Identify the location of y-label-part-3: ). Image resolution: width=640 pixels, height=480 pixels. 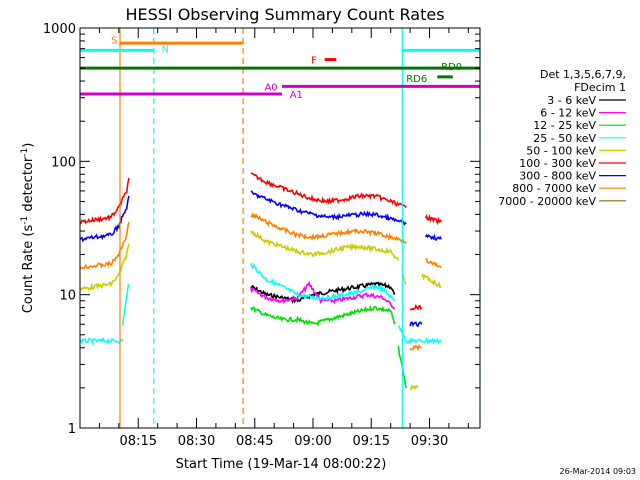
(28, 145).